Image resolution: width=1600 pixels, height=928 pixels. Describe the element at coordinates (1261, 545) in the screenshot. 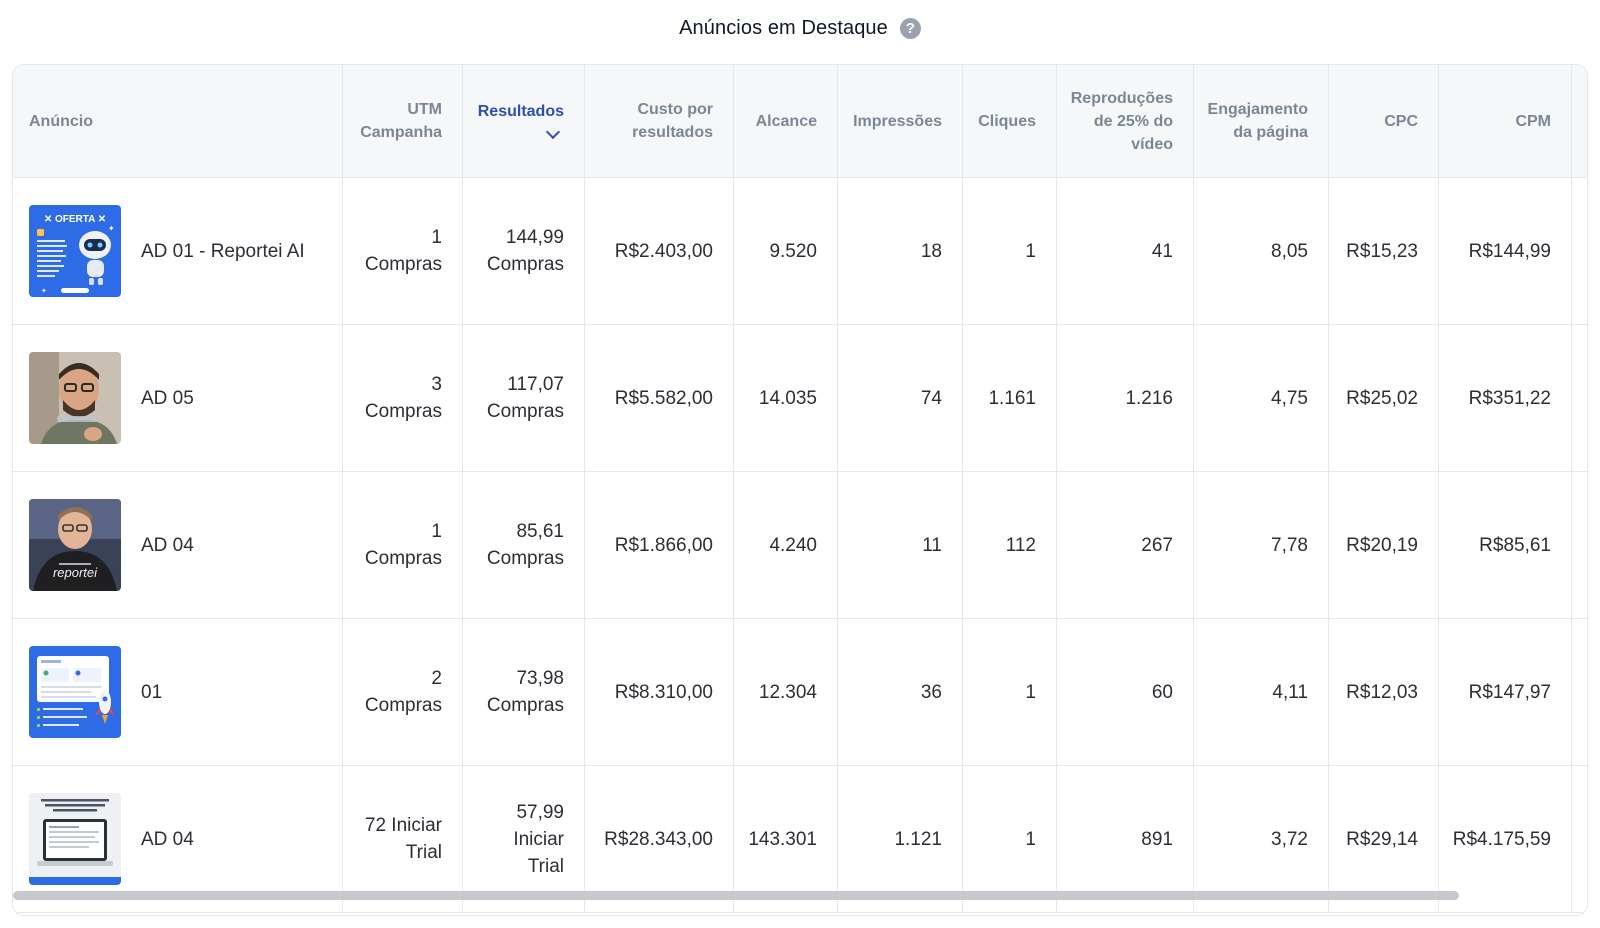

I see `engajamento-cell: 7,78` at that location.